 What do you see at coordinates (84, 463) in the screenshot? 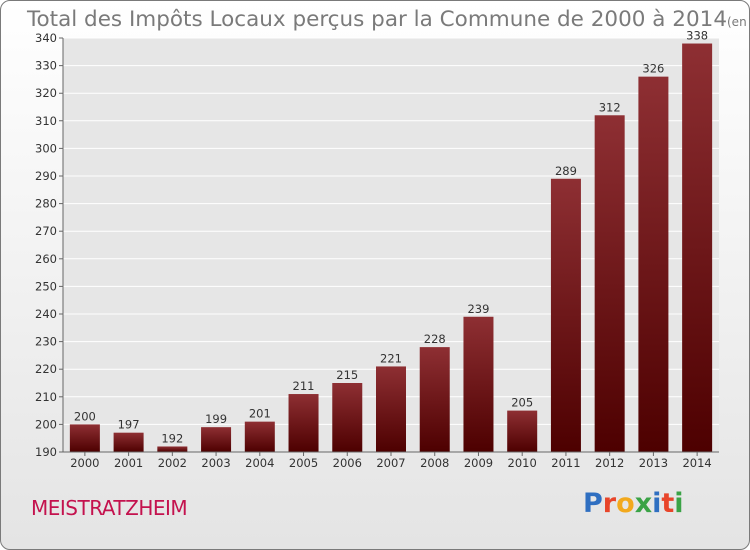
I see `x-tick-label: 2000` at bounding box center [84, 463].